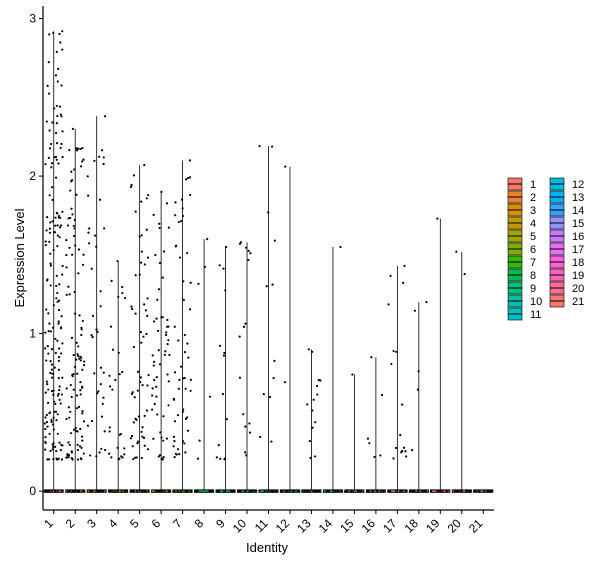  I want to click on x-tick-label-17: 17, so click(390, 526).